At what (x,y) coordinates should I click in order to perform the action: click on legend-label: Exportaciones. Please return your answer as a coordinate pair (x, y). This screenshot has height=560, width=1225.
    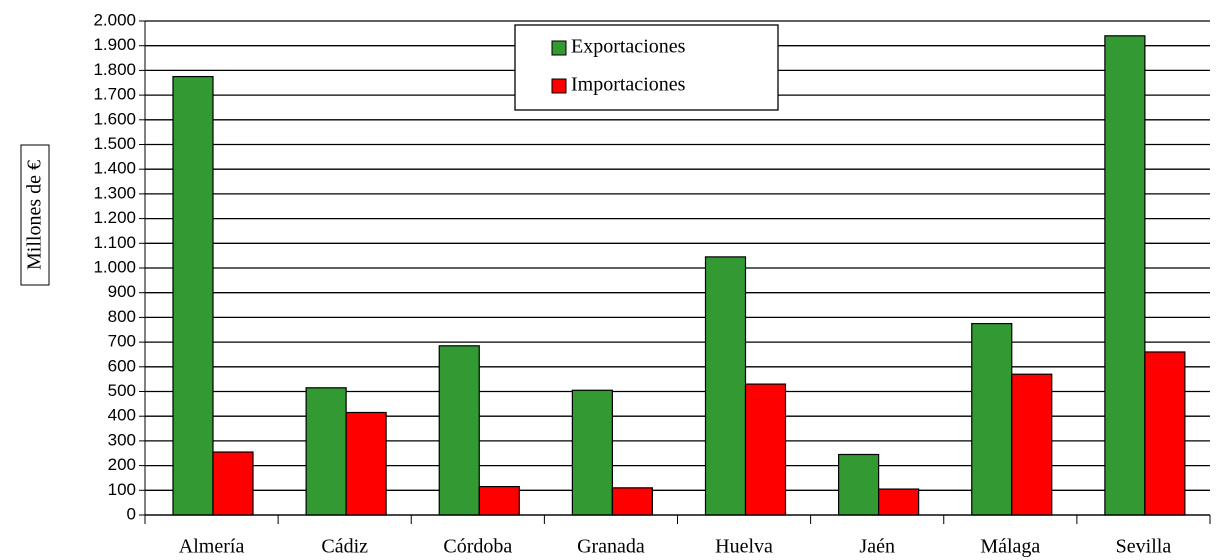
    Looking at the image, I should click on (628, 47).